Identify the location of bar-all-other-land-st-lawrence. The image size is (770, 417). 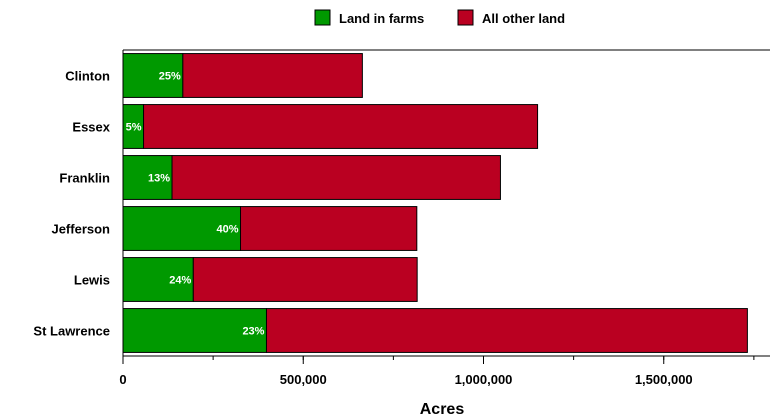
(506, 330).